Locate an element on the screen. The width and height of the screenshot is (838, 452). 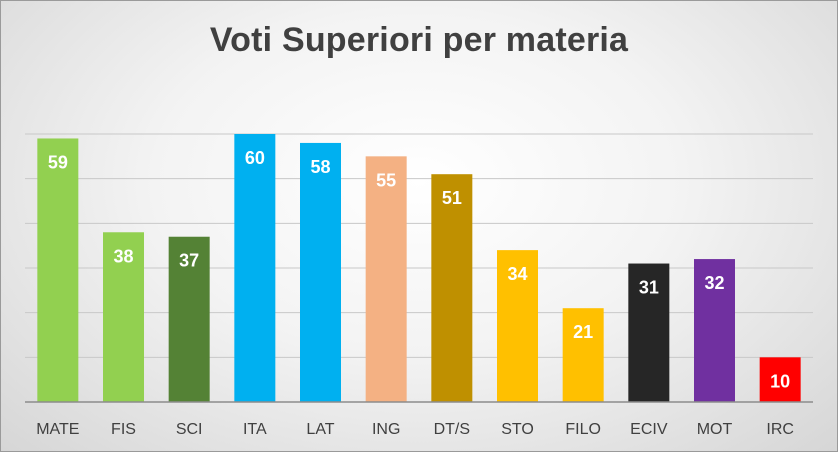
data-label: 38 is located at coordinates (123, 256).